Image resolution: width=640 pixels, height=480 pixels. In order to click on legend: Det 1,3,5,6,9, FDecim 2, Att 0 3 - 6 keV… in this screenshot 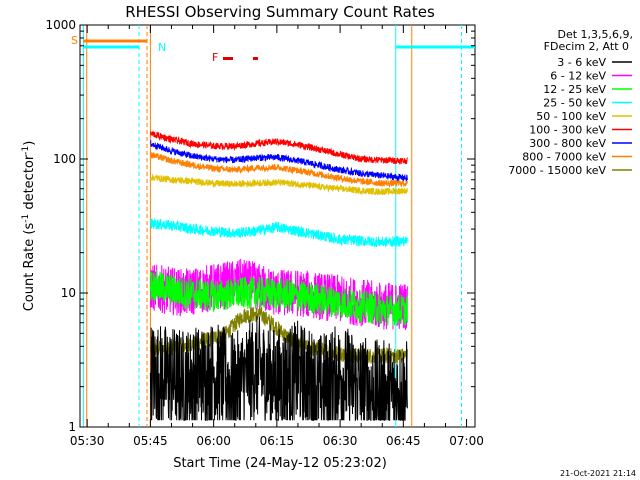, I will do `click(570, 102)`.